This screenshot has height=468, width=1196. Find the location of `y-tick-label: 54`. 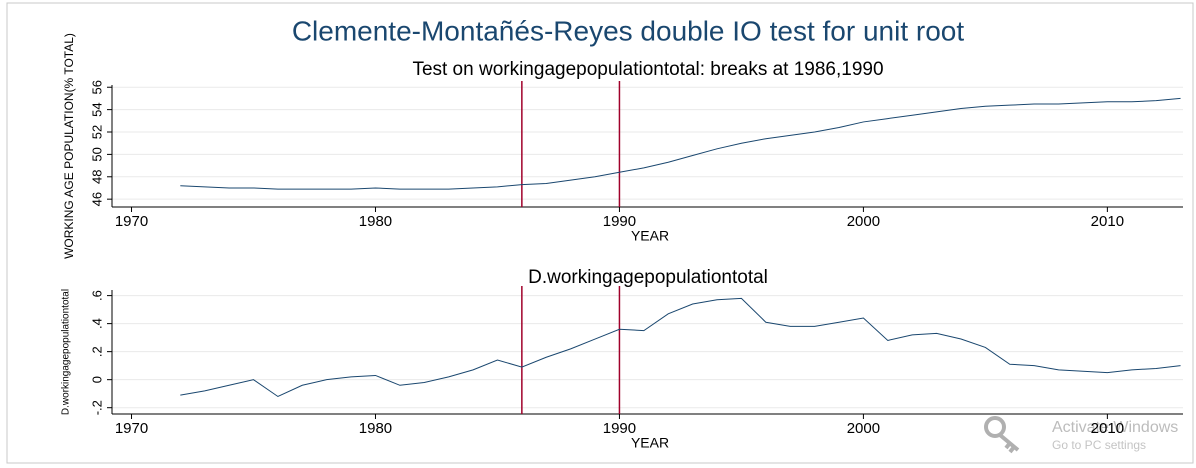

y-tick-label: 54 is located at coordinates (96, 109).